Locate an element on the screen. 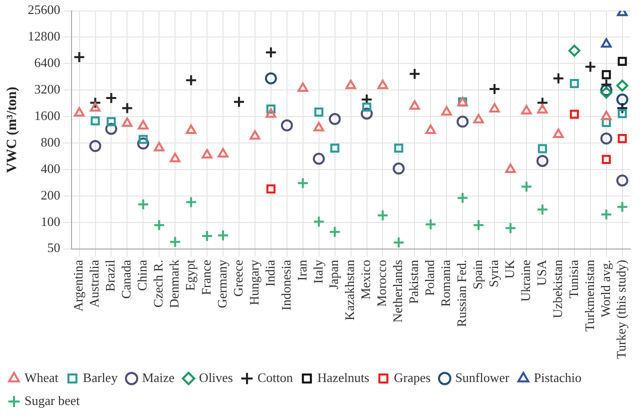 This screenshot has height=418, width=641. y-tick-label: 800 is located at coordinates (50, 142).